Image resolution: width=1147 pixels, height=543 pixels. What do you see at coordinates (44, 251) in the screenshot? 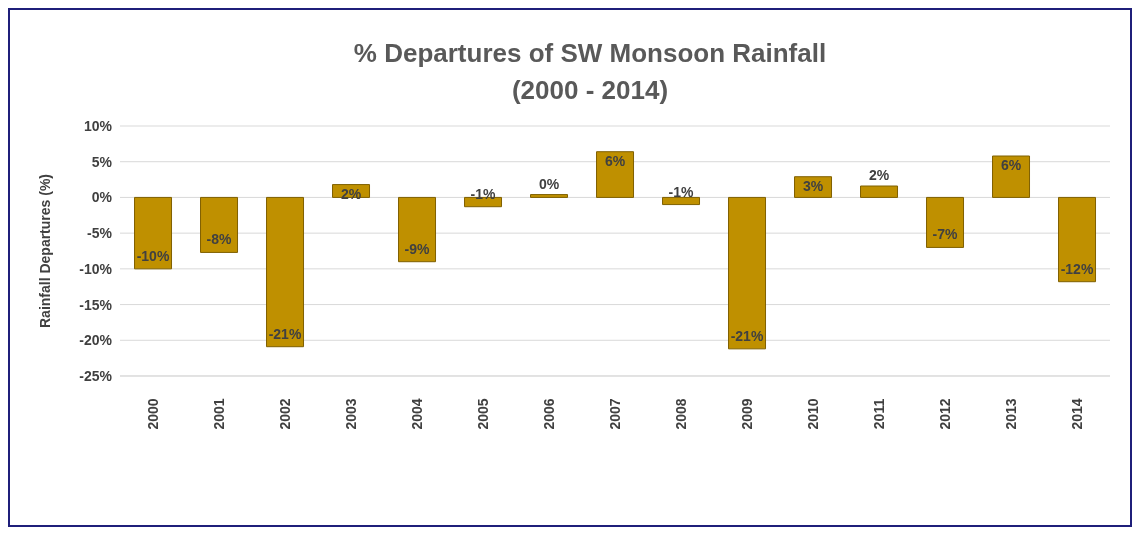
I see `y-axis-title: Rainfall Departures (%)` at bounding box center [44, 251].